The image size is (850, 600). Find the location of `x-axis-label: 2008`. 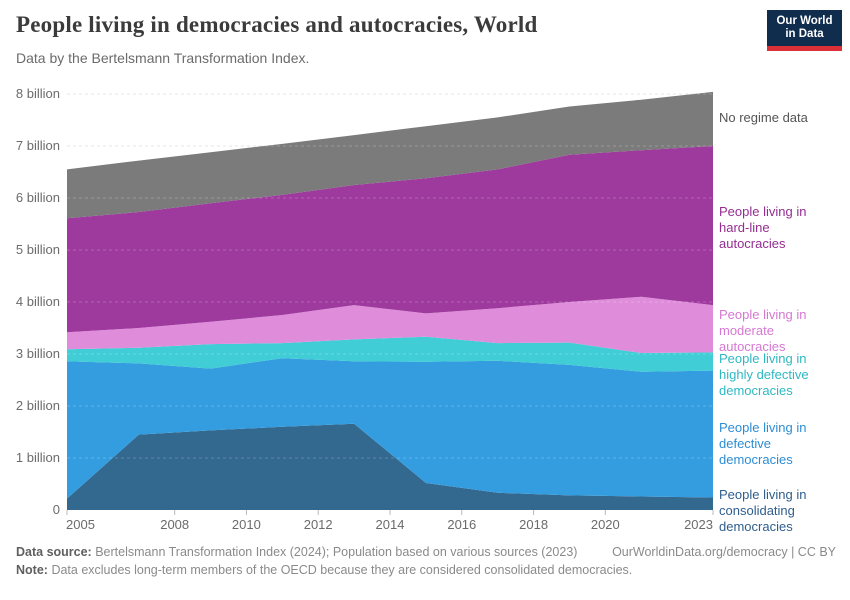

x-axis-label: 2008 is located at coordinates (175, 524).